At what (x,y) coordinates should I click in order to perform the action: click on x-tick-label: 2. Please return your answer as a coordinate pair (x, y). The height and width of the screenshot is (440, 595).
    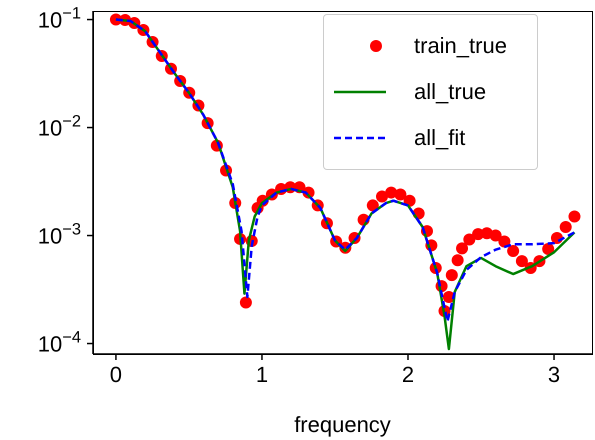
    Looking at the image, I should click on (408, 374).